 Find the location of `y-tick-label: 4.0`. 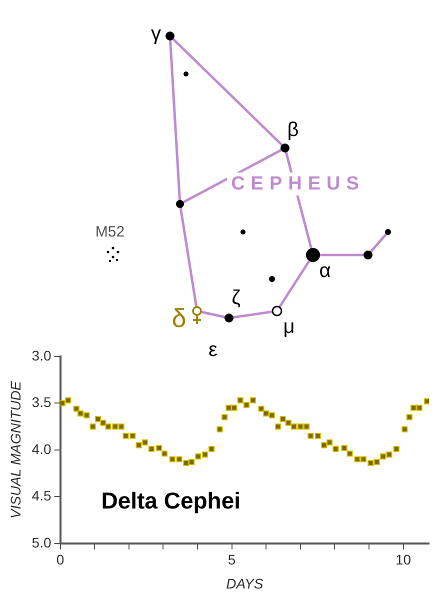

y-tick-label: 4.0 is located at coordinates (42, 448).